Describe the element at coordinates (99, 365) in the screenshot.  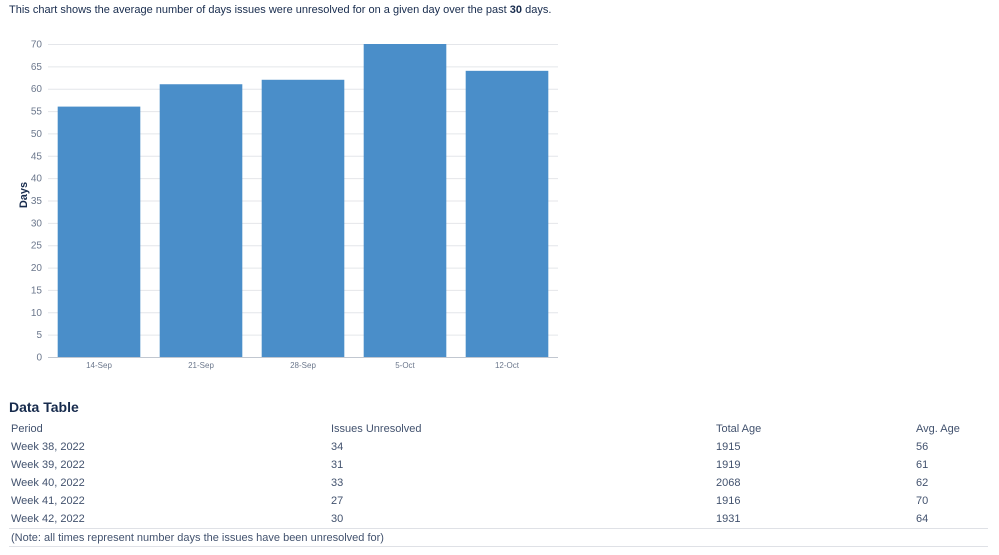
I see `x-tick-label: 14-Sep` at that location.